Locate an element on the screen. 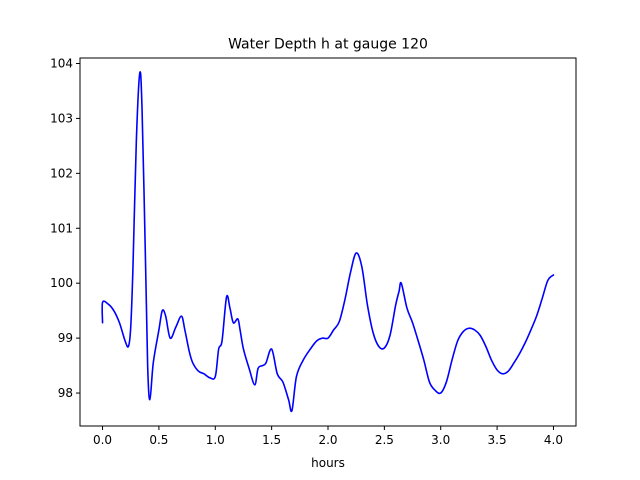 This screenshot has height=480, width=640. x-tick-label: 0.5 is located at coordinates (158, 440).